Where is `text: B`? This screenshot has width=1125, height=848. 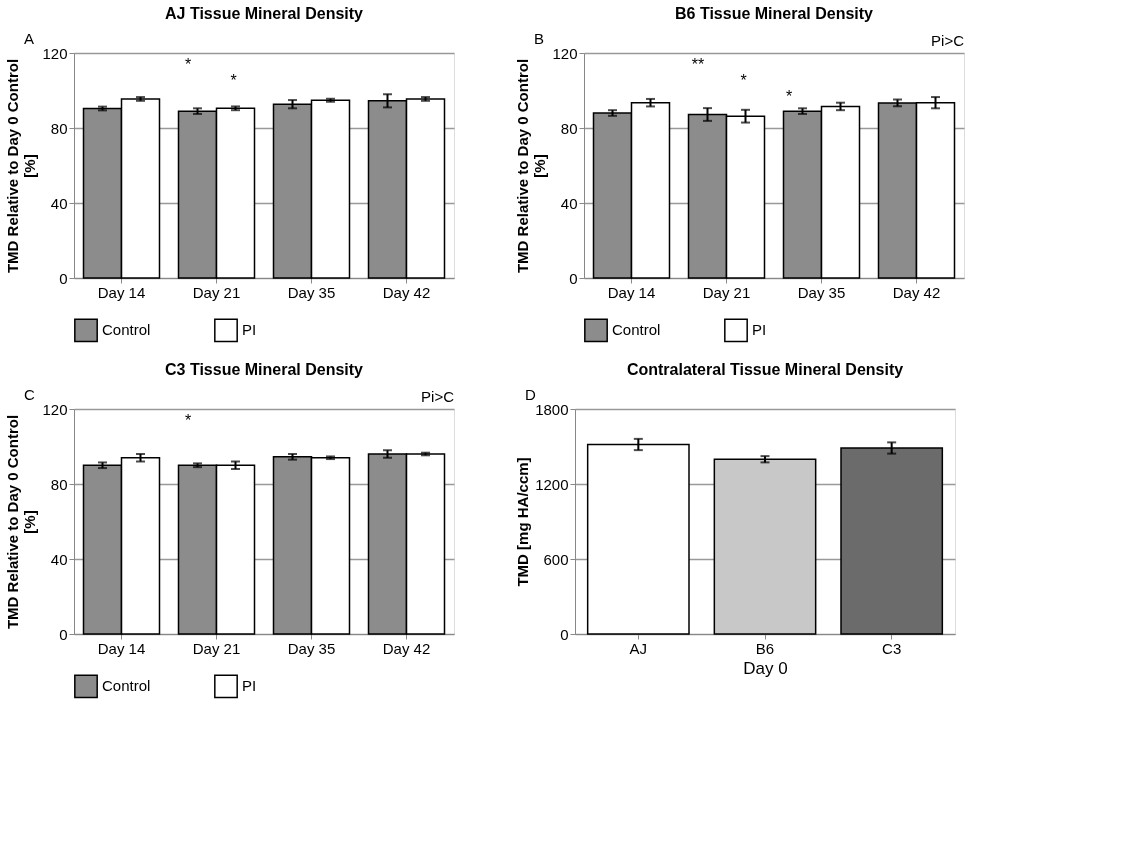
text: B is located at coordinates (539, 38).